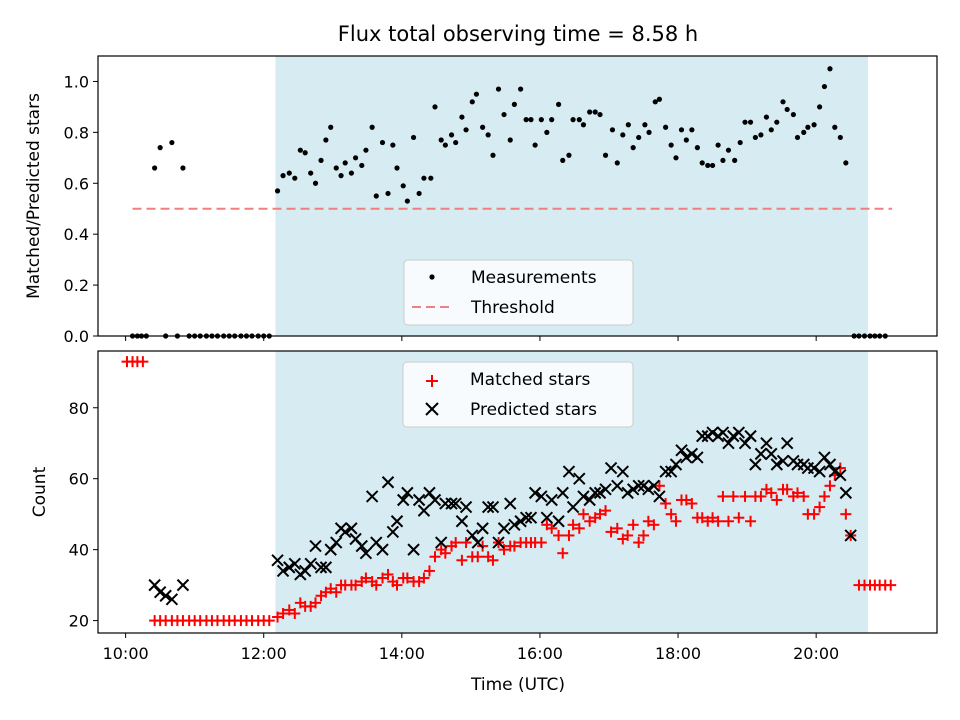 This screenshot has height=720, width=960. Describe the element at coordinates (471, 338) in the screenshot. I see `top-x-axis-ticks` at that location.